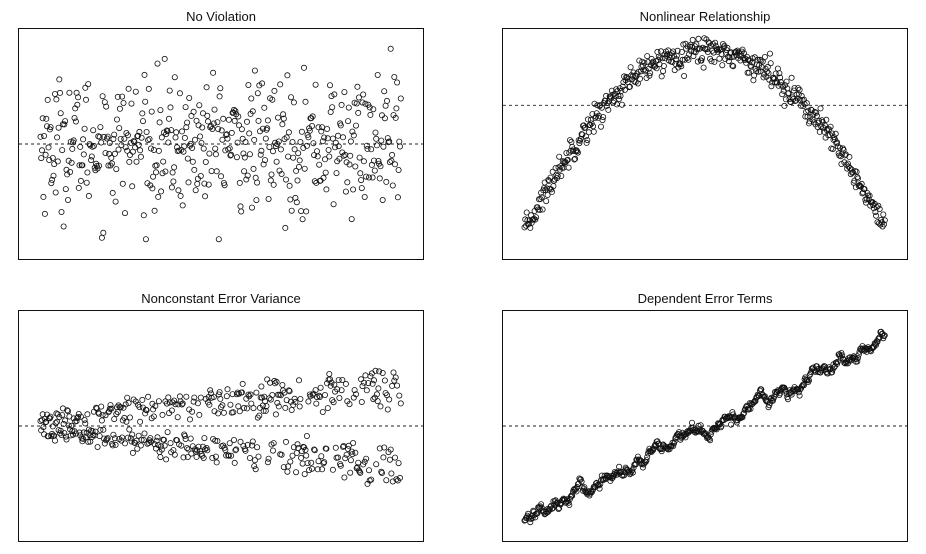 The width and height of the screenshot is (926, 554). What do you see at coordinates (221, 427) in the screenshot?
I see `scatter-plot` at bounding box center [221, 427].